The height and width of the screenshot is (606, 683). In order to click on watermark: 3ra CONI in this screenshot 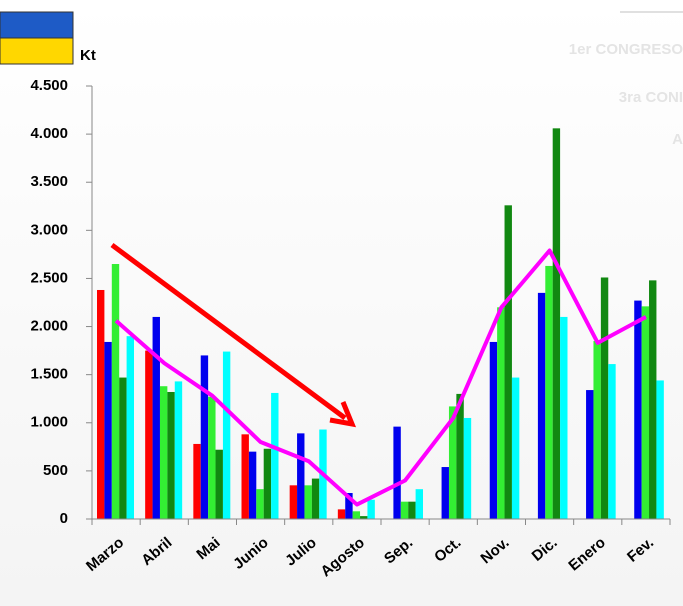, I will do `click(651, 97)`.